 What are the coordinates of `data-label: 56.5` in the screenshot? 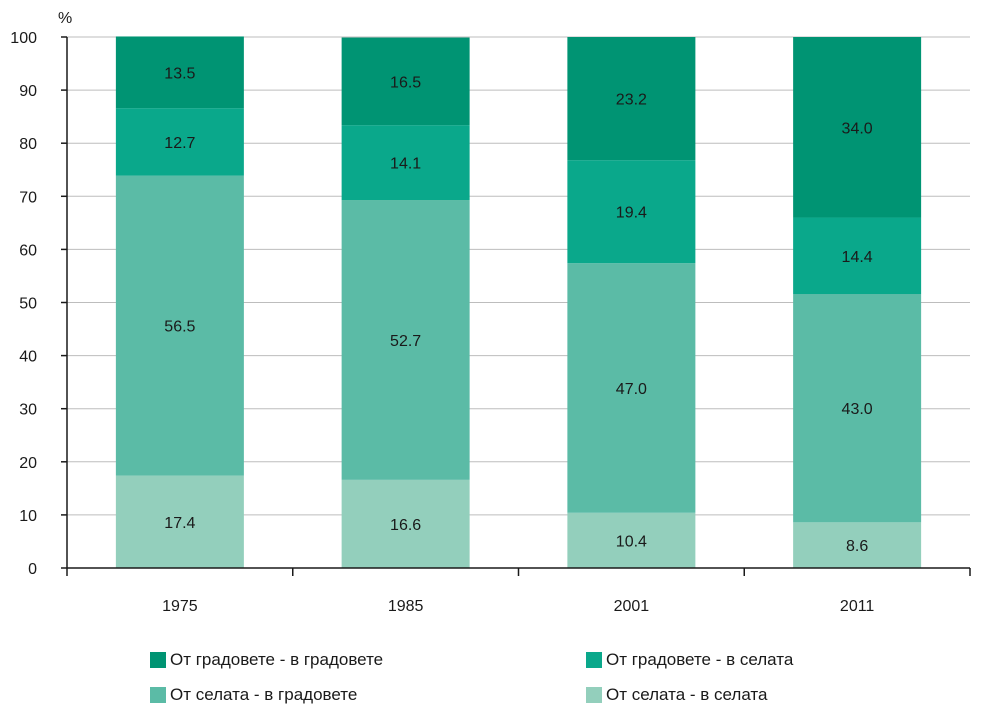 It's located at (179, 327).